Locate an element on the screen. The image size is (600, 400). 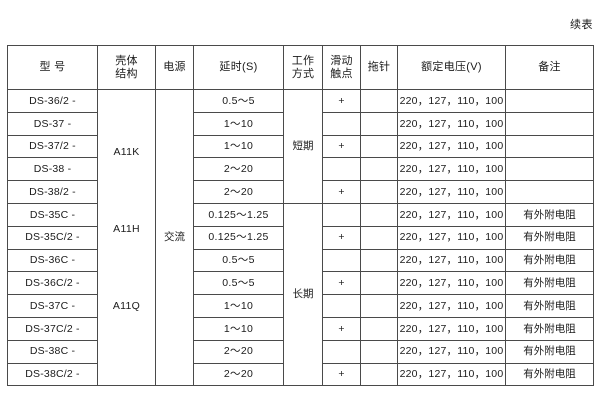
table-row: DS-38C - 2～20 220，127，110，100 有外附电阻 is located at coordinates (300, 351).